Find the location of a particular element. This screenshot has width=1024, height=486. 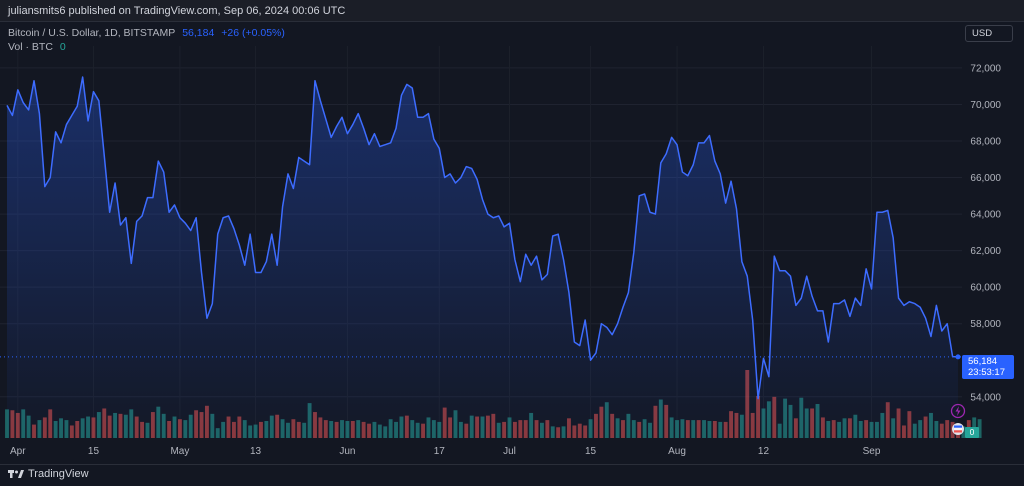

time-axis-labels: Apr 15 May 13 Jun 17 Jul 15 Aug 12 Sep is located at coordinates (445, 451).